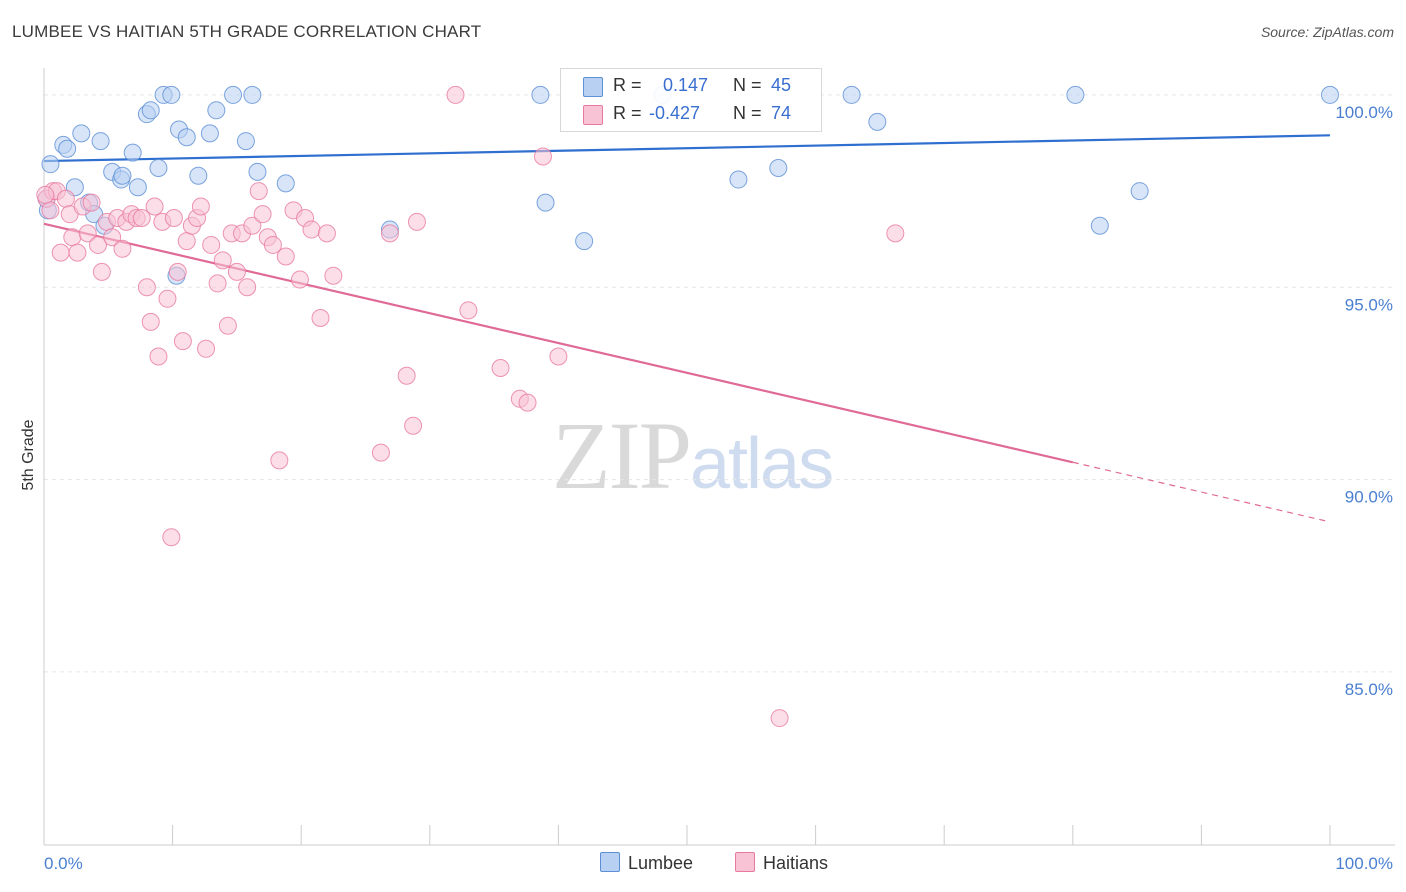 The width and height of the screenshot is (1406, 892). Describe the element at coordinates (593, 115) in the screenshot. I see `haitians-swatch` at that location.